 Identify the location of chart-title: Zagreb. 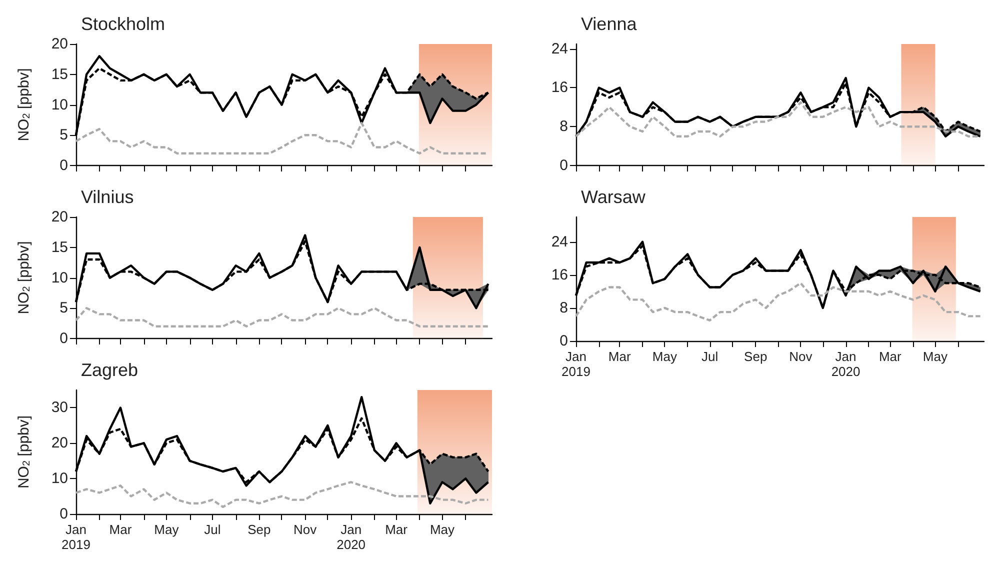
(109, 370).